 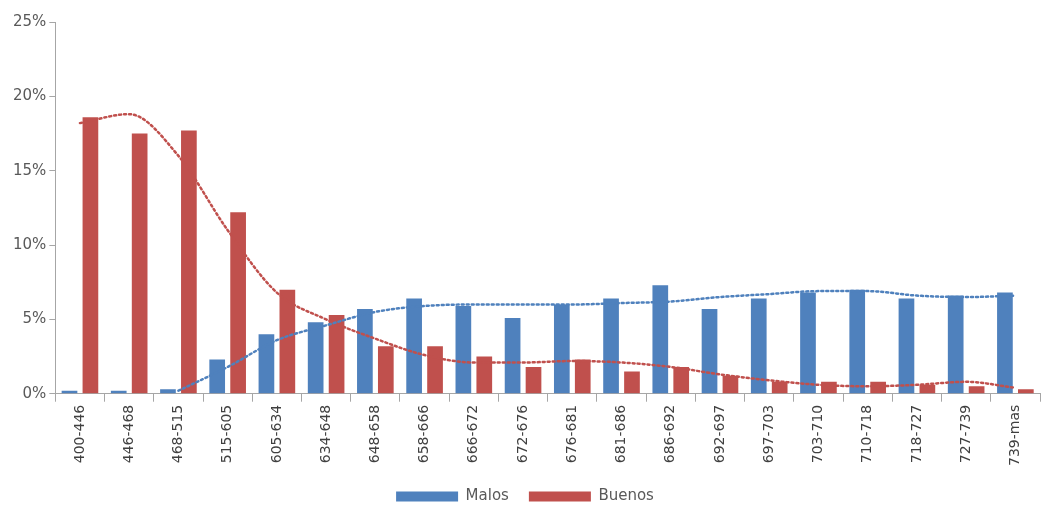 What do you see at coordinates (177, 434) in the screenshot?
I see `x-tick-label: 468-515` at bounding box center [177, 434].